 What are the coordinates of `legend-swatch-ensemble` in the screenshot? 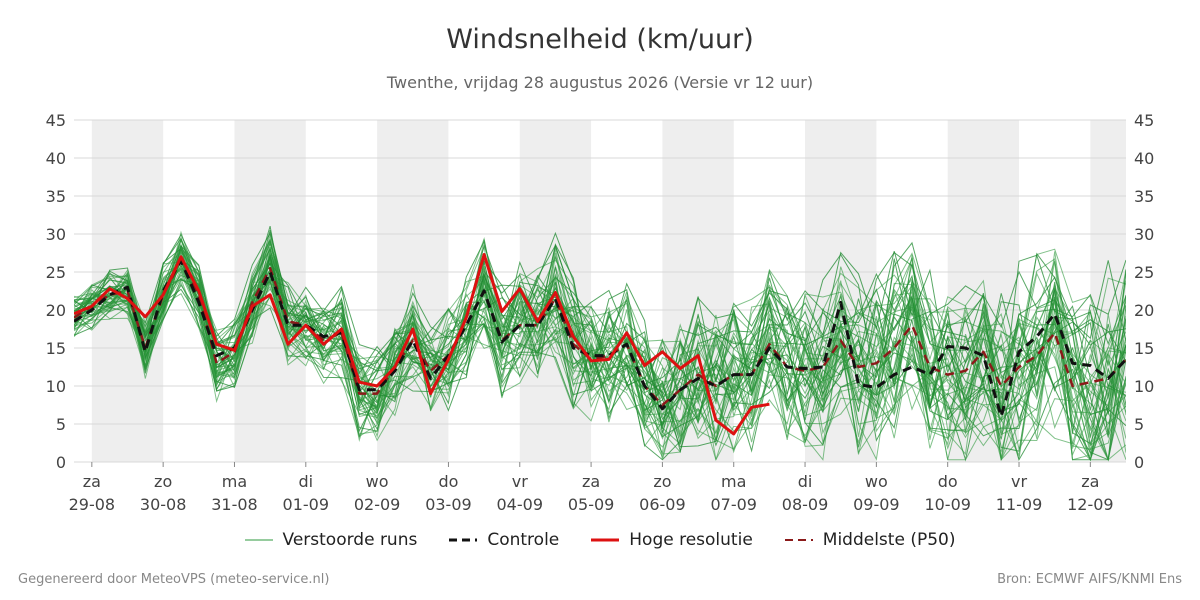 It's located at (258, 540).